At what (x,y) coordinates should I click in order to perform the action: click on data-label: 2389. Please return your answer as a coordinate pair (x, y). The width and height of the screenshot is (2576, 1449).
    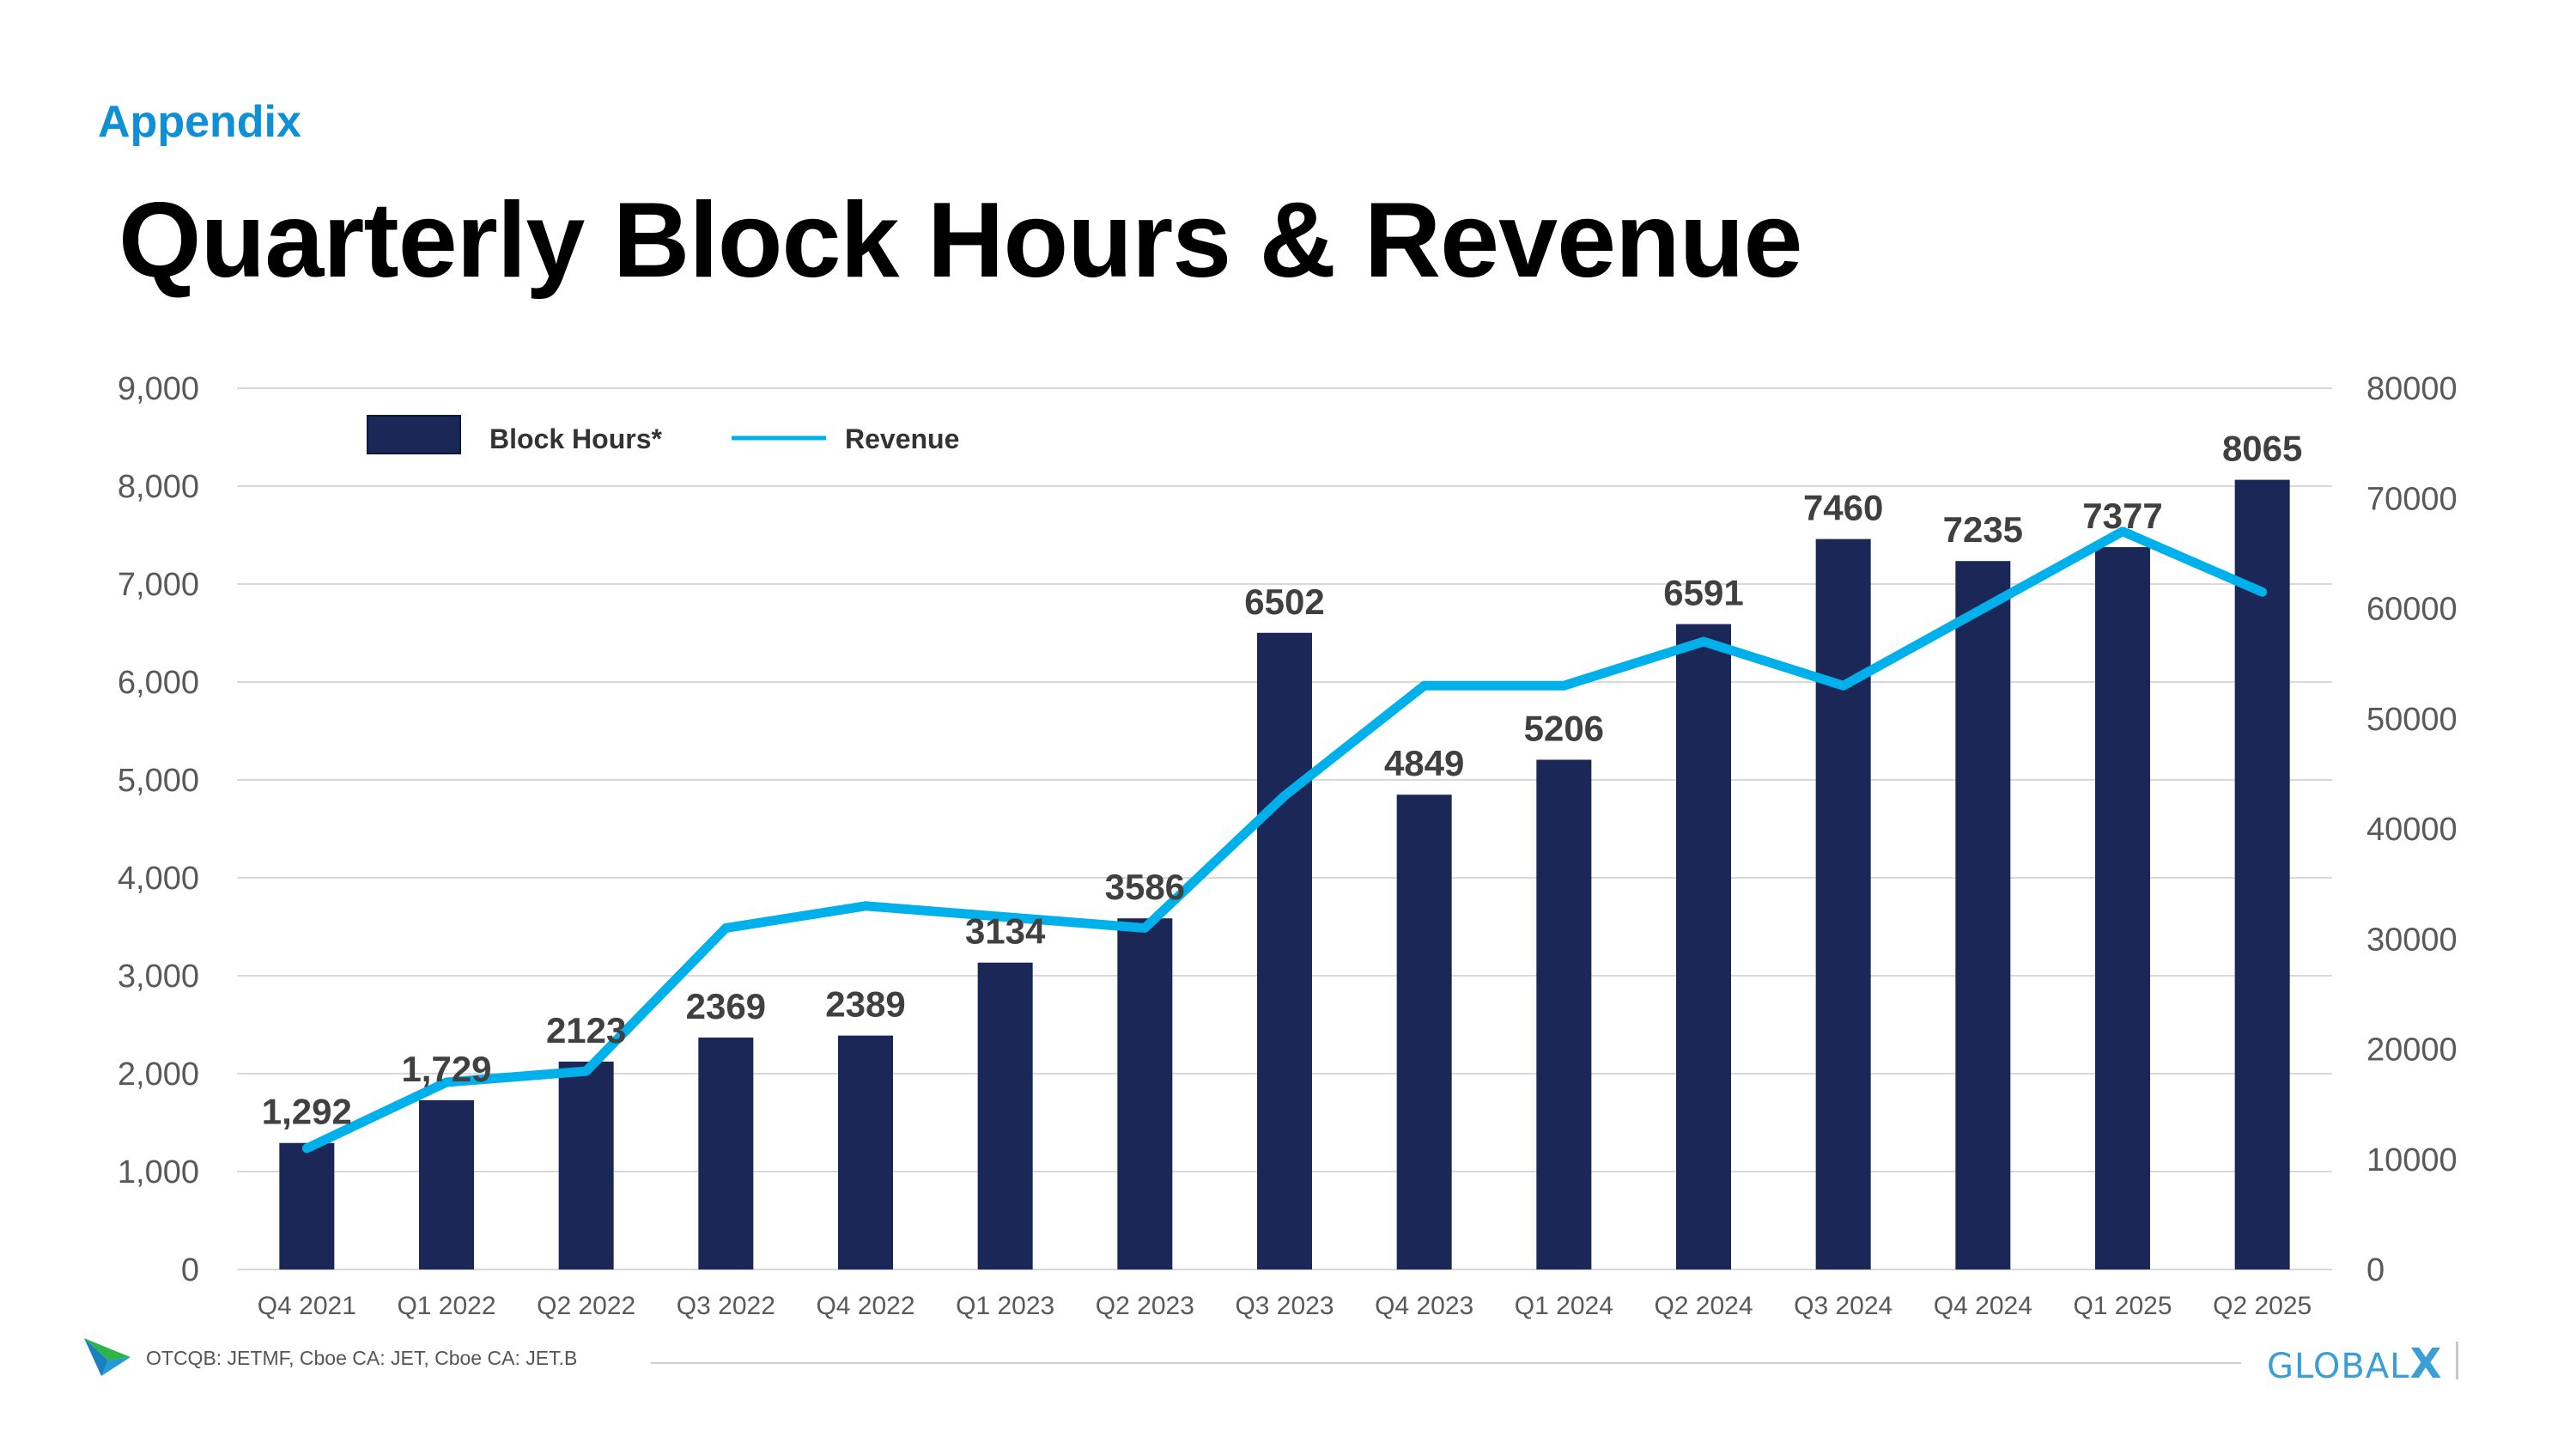
    Looking at the image, I should click on (865, 1004).